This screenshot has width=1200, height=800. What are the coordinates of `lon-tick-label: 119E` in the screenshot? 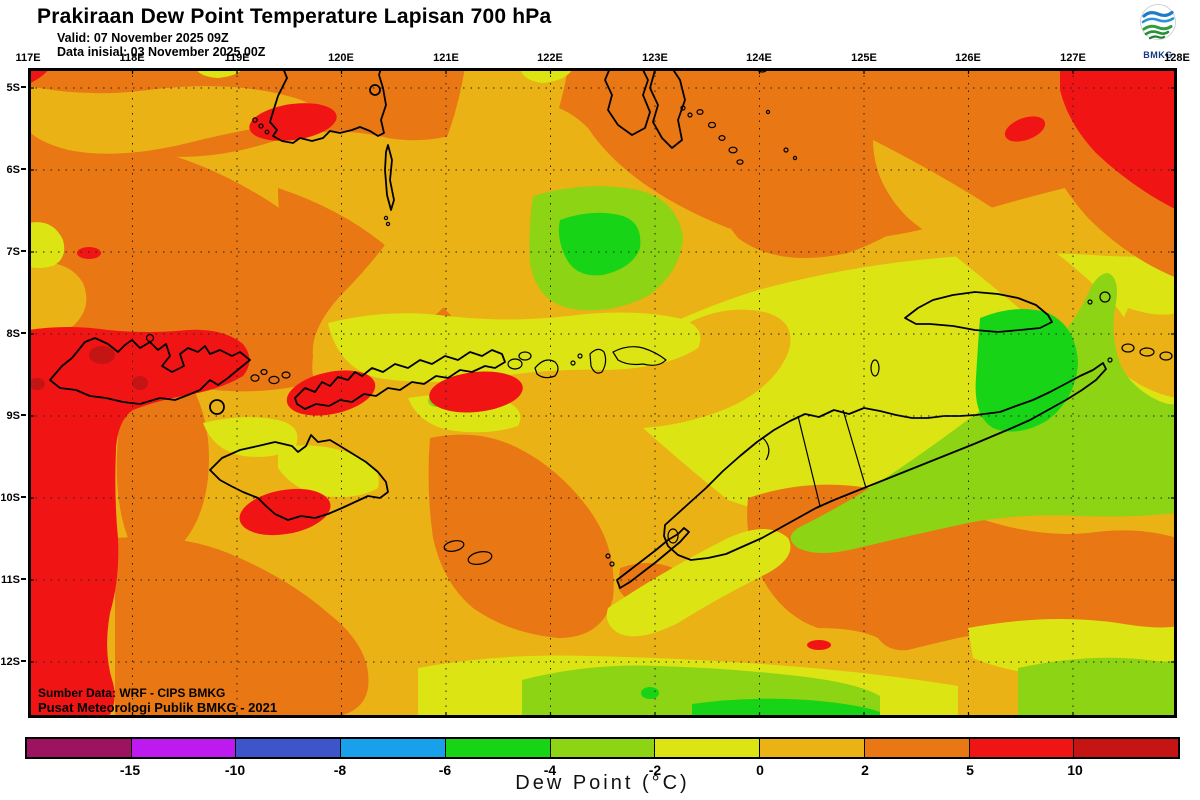 It's located at (237, 58).